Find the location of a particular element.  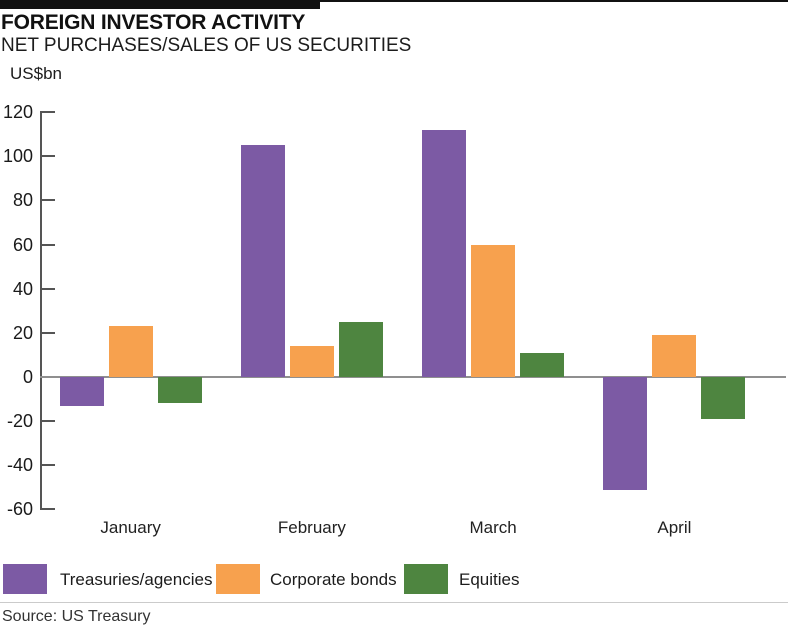

bar-corporate-bonds-april is located at coordinates (674, 356).